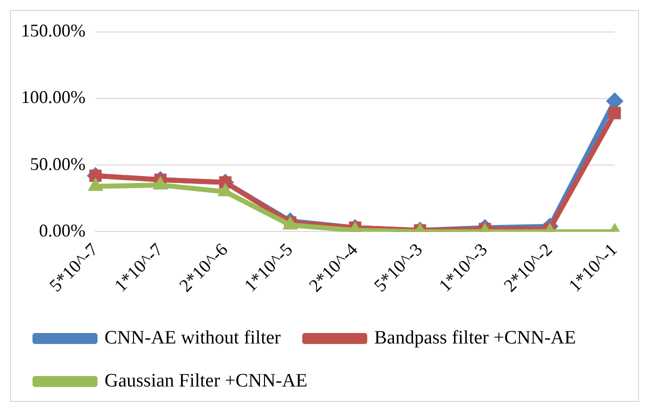 The image size is (649, 402). What do you see at coordinates (53, 30) in the screenshot?
I see `y-tick-label: 150.00%` at bounding box center [53, 30].